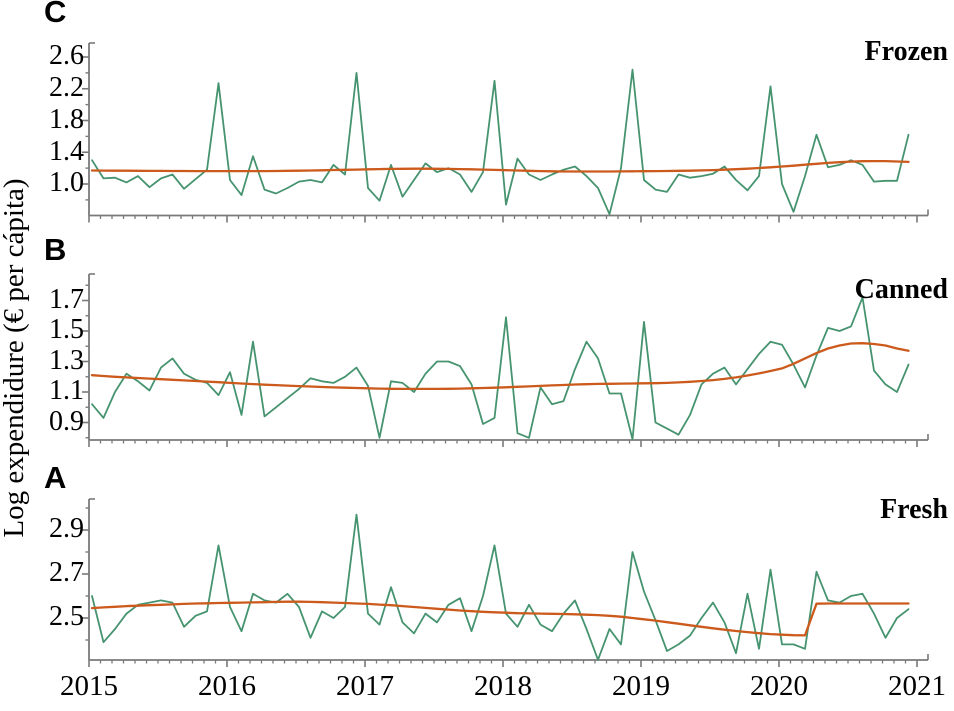 The image size is (954, 711). I want to click on x-tick-label-2017: 2017, so click(365, 686).